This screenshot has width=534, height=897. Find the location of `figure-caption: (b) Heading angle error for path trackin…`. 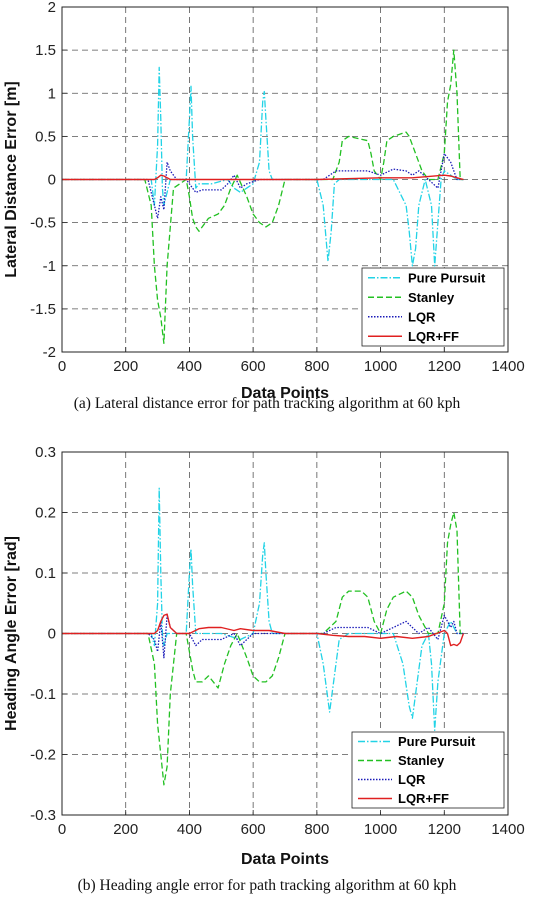

figure-caption: (b) Heading angle error for path trackin… is located at coordinates (267, 885).